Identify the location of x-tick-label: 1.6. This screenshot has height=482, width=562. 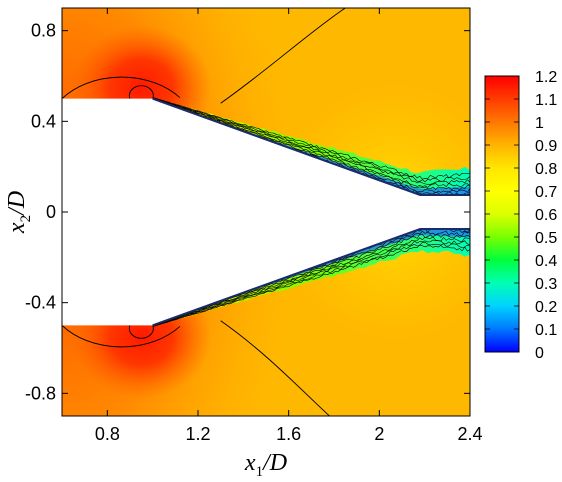
(288, 434).